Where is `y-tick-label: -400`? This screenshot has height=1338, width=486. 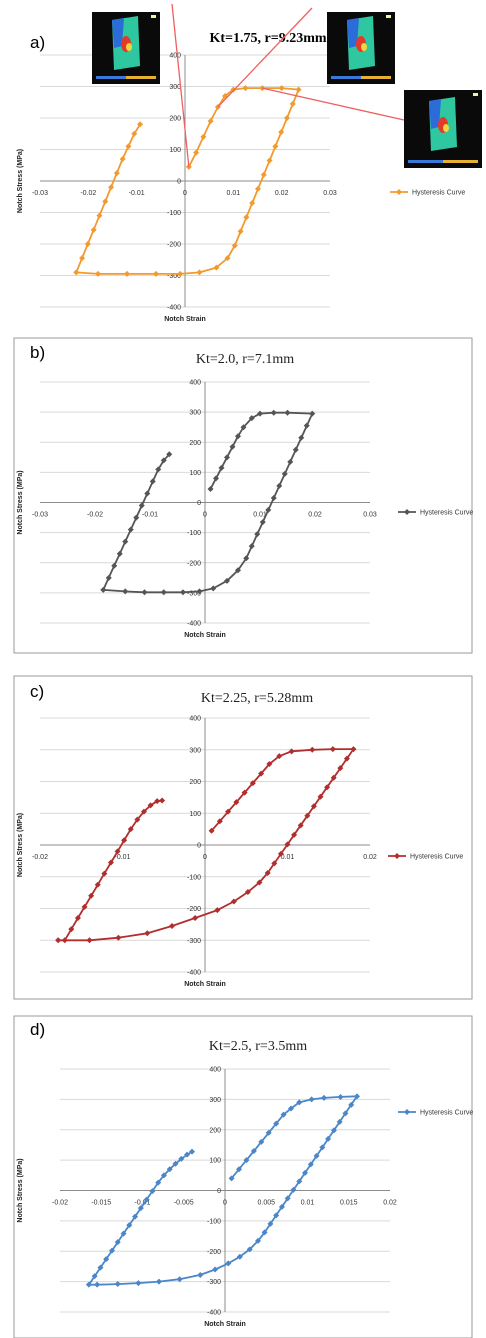 y-tick-label: -400 is located at coordinates (194, 973).